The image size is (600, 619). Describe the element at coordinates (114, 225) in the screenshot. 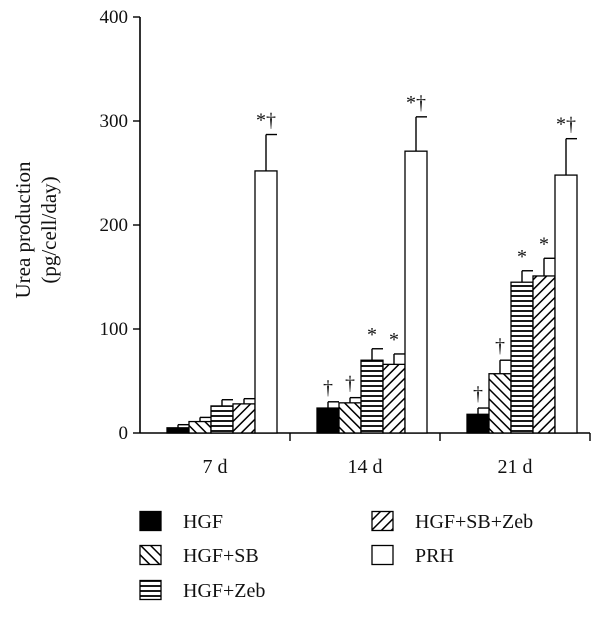

I see `y-tick-label: 200` at that location.